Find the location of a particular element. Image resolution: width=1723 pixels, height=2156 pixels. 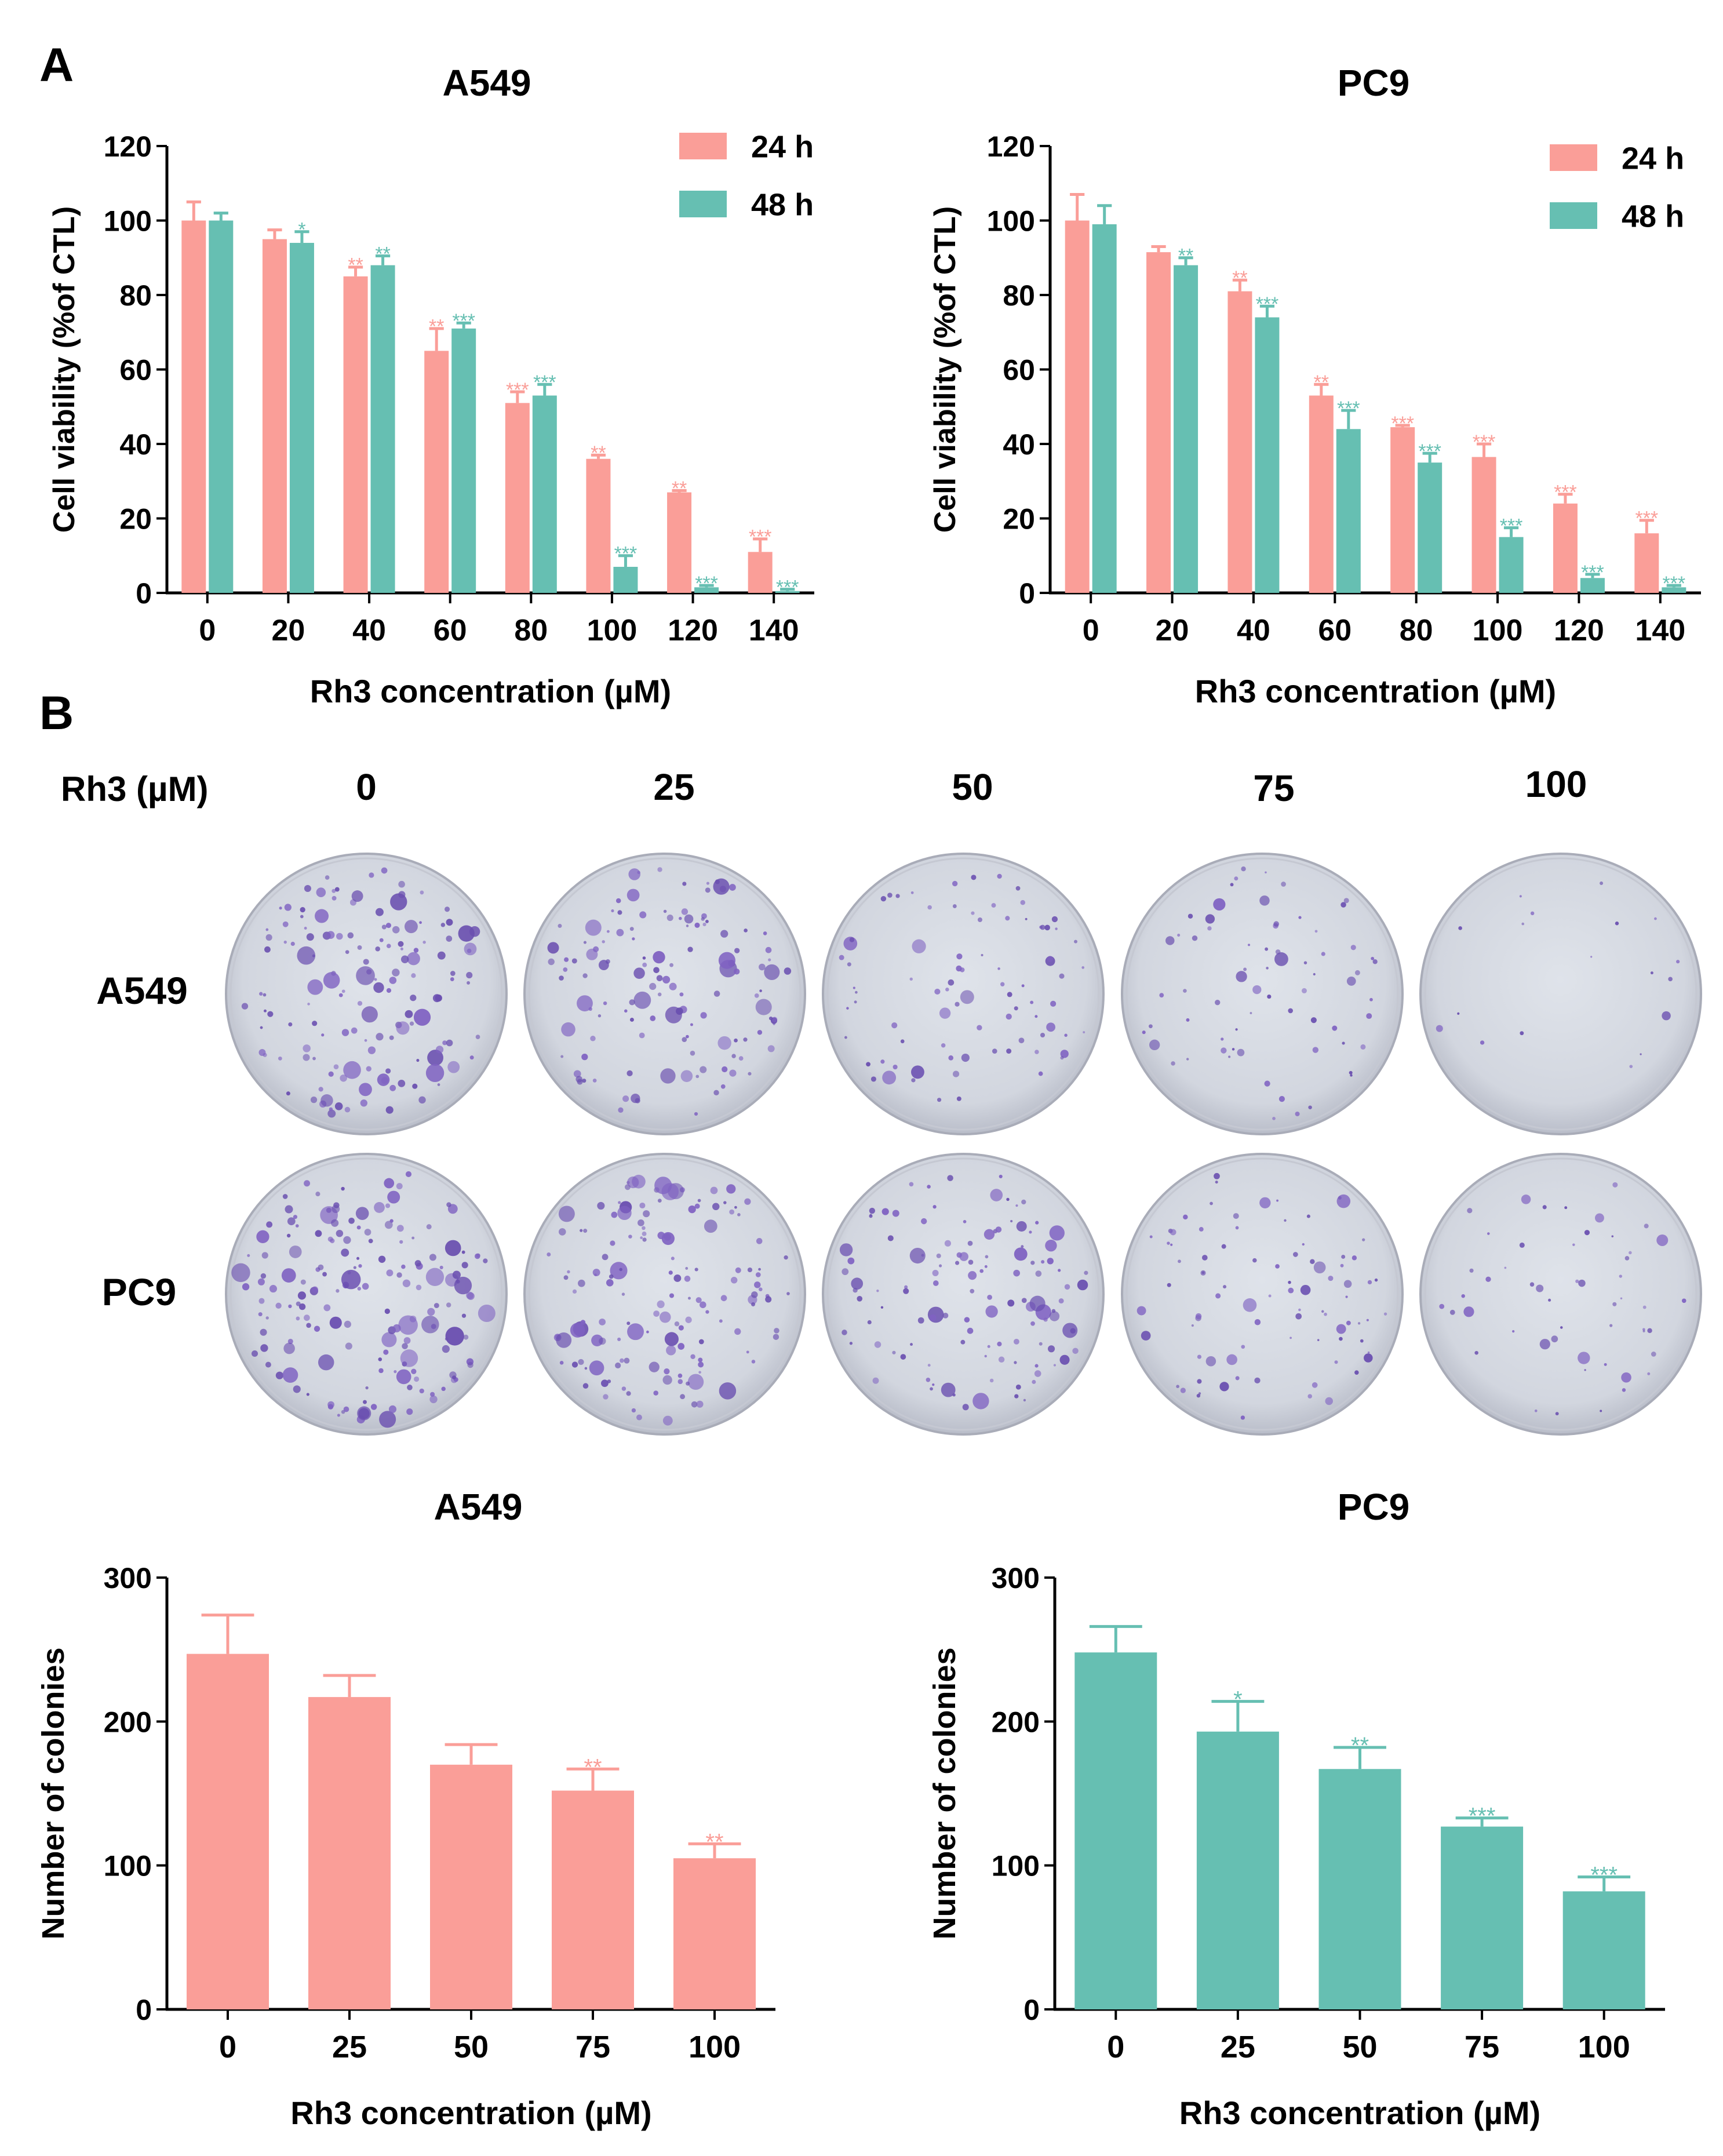

panel-a-label: A is located at coordinates (56, 65).